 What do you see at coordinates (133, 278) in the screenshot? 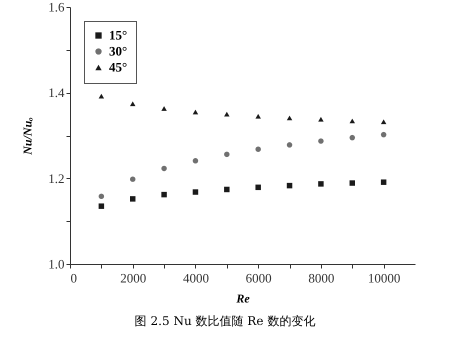
I see `x-tick-label: 2000` at bounding box center [133, 278].